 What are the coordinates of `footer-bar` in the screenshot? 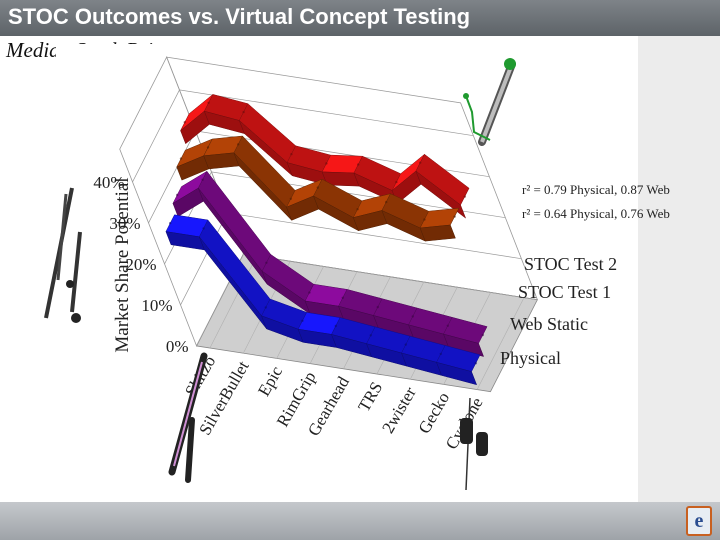 It's located at (360, 521).